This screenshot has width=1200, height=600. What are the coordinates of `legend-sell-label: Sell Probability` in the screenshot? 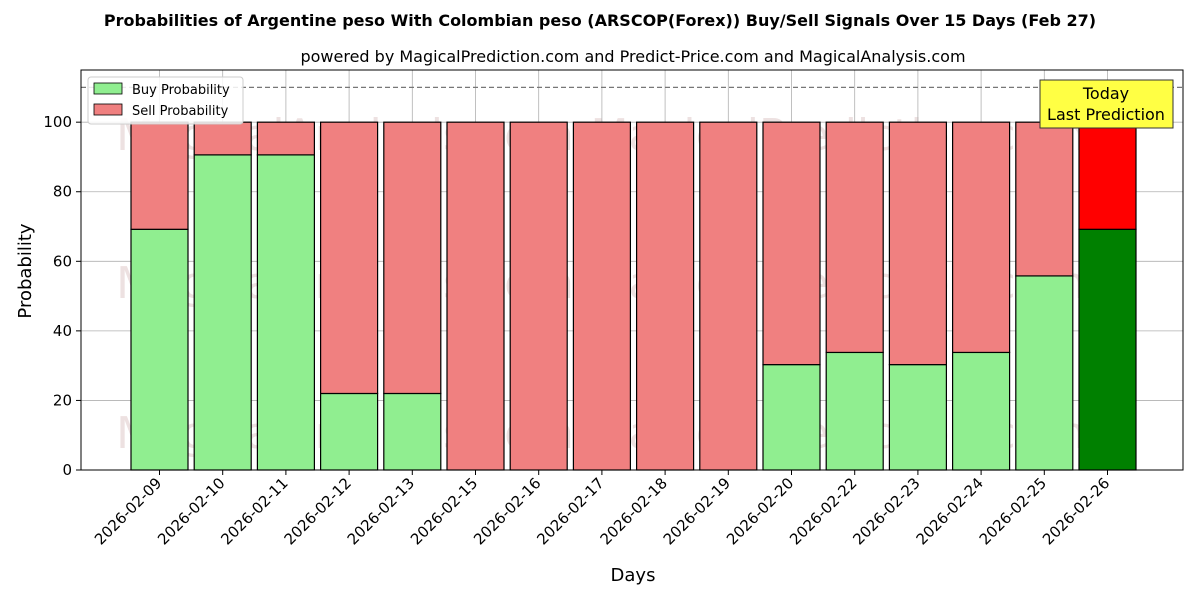 It's located at (180, 111).